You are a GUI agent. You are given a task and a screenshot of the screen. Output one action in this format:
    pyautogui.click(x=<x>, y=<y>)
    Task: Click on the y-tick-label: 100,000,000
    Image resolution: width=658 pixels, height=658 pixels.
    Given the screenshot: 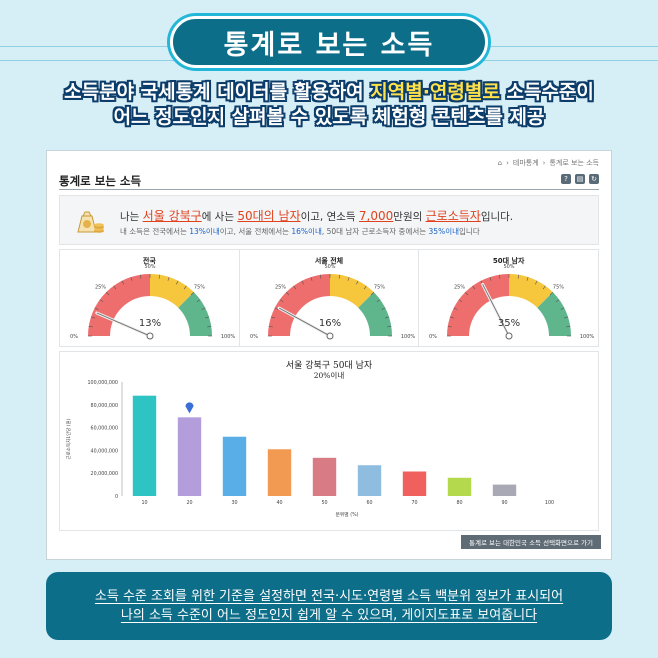 What is the action you would take?
    pyautogui.click(x=102, y=383)
    